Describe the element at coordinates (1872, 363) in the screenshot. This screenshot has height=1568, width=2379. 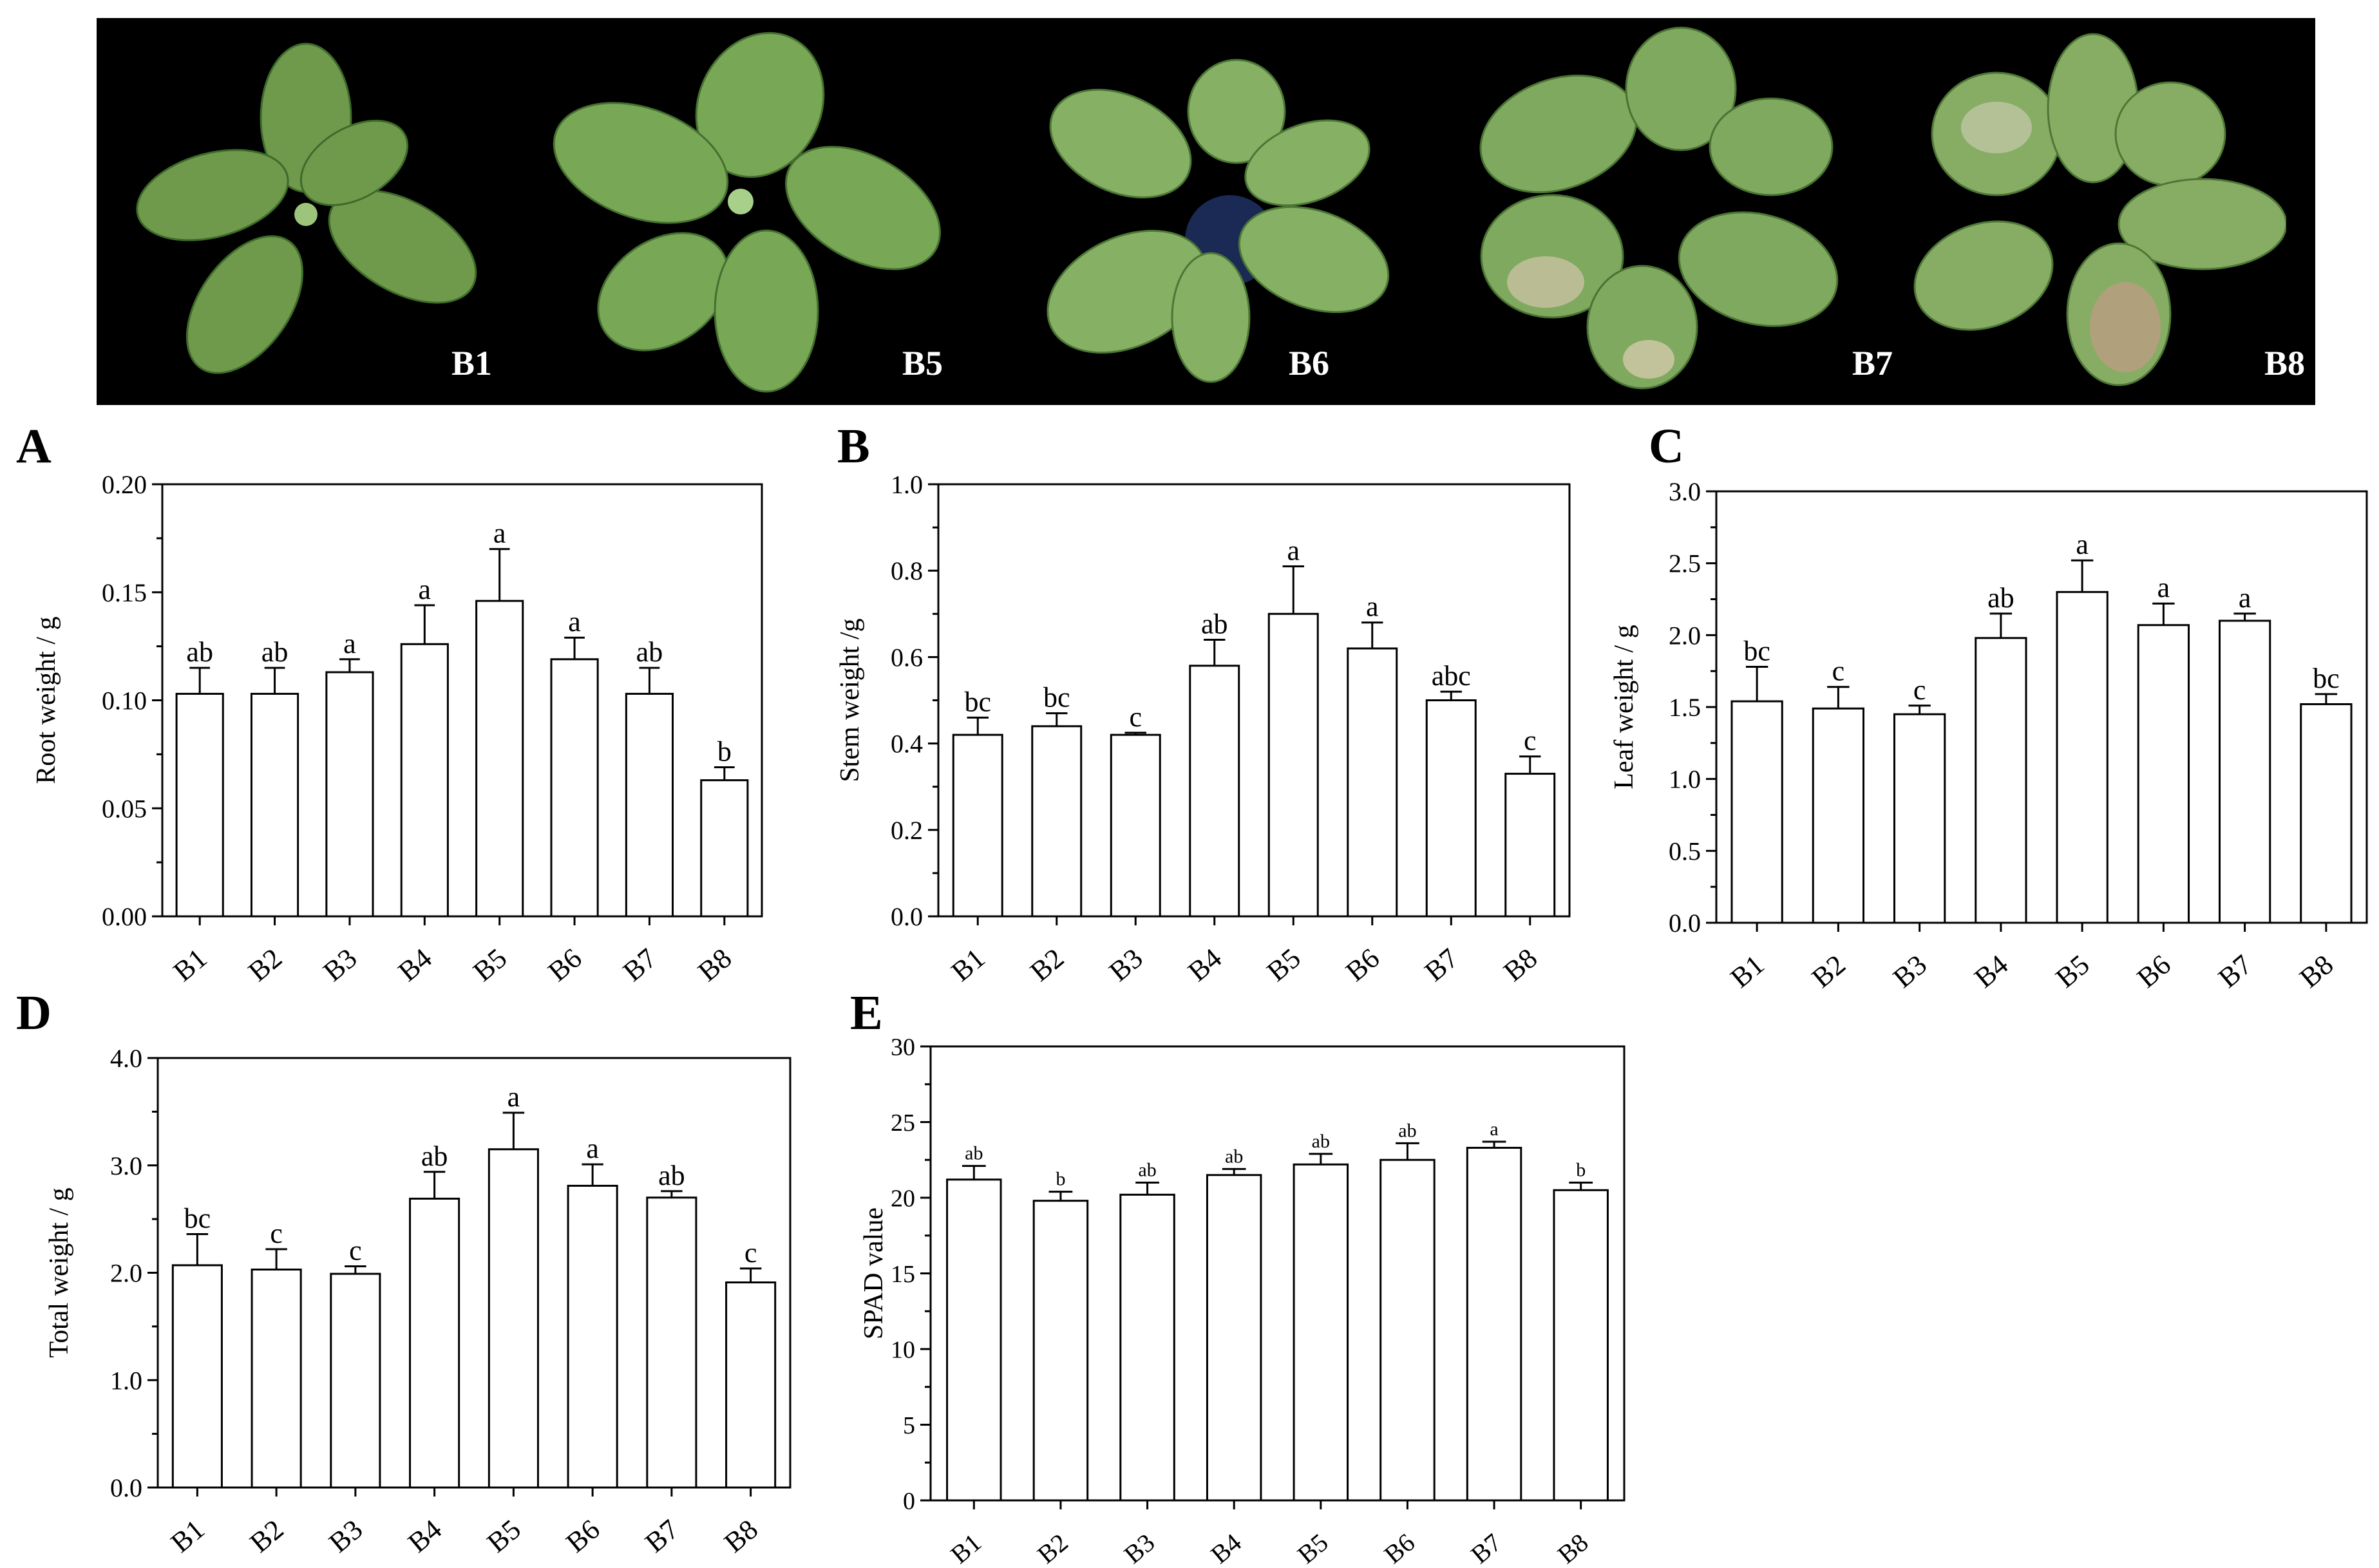
I see `photo-label-b7: B7` at that location.